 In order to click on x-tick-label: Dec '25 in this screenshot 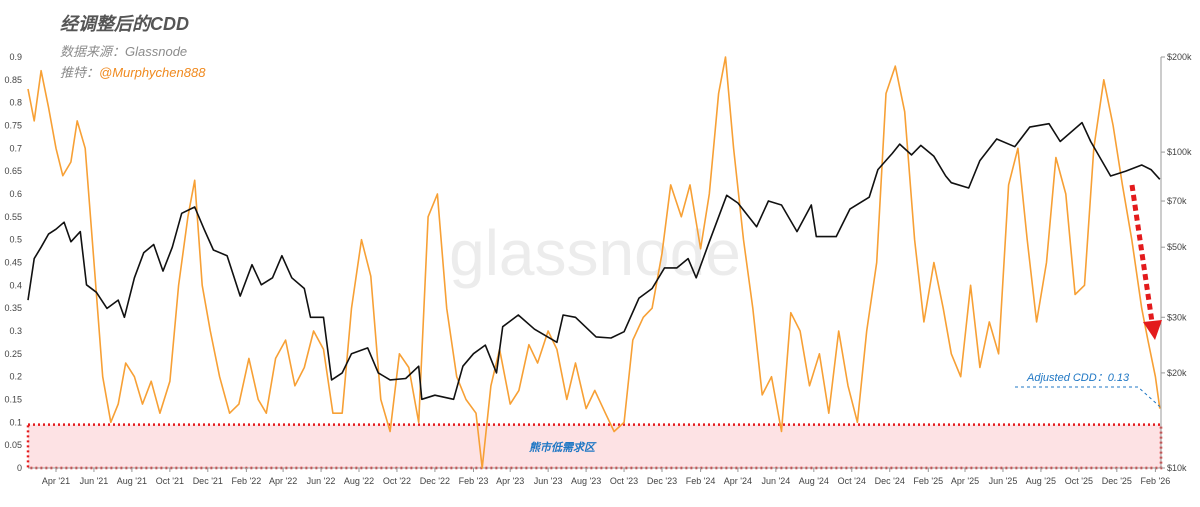, I will do `click(1117, 481)`.